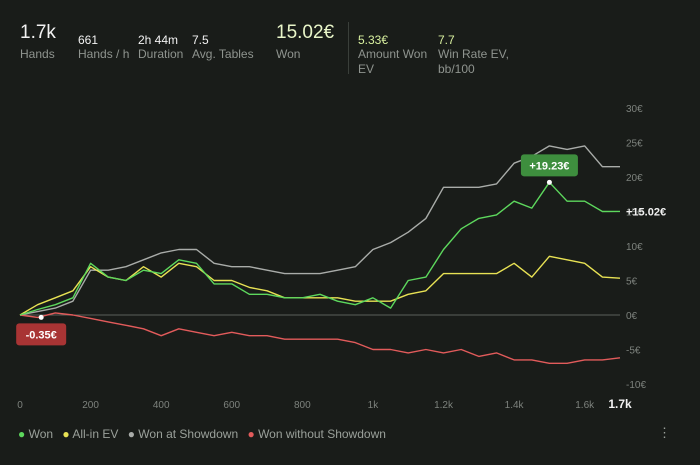 The width and height of the screenshot is (700, 465). I want to click on y-tick-label: 5€, so click(632, 282).